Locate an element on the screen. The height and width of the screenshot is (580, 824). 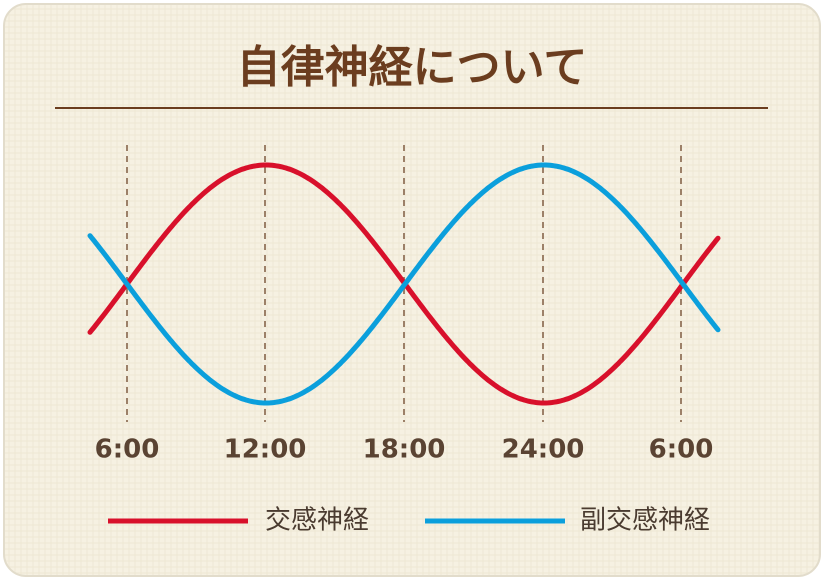
time-label: 24:00 is located at coordinates (543, 450).